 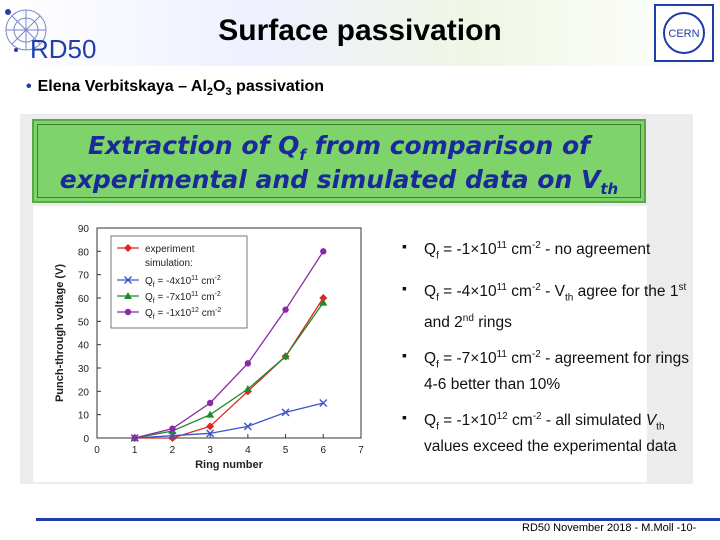 I want to click on speaker-topic: • Elena Verbitskaya – Al2O3 passivation, so click(x=175, y=88).